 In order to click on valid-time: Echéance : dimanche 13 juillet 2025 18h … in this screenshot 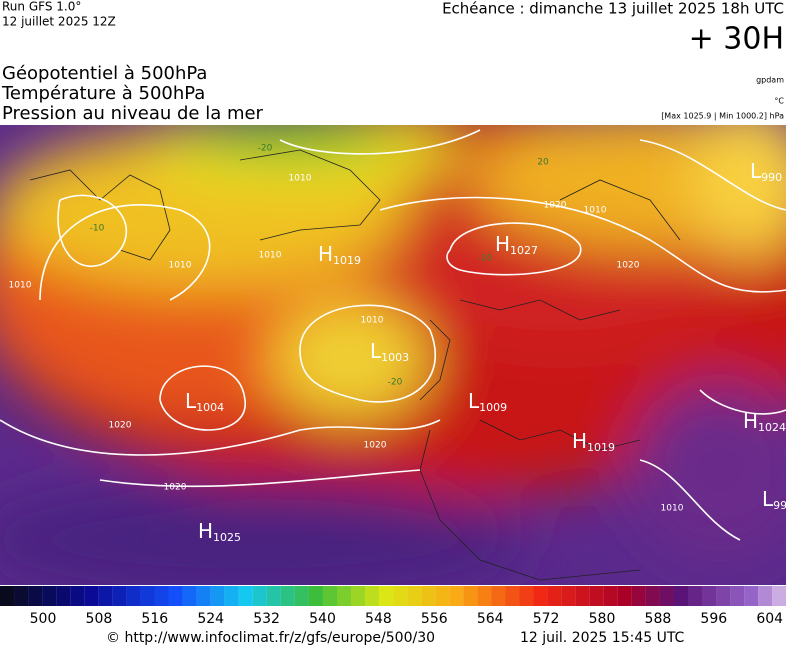, I will do `click(613, 9)`.